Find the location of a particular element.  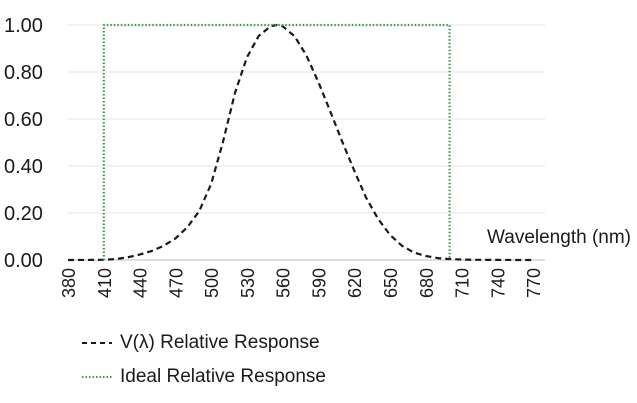

y-tick-label: 1.00 is located at coordinates (23, 26).